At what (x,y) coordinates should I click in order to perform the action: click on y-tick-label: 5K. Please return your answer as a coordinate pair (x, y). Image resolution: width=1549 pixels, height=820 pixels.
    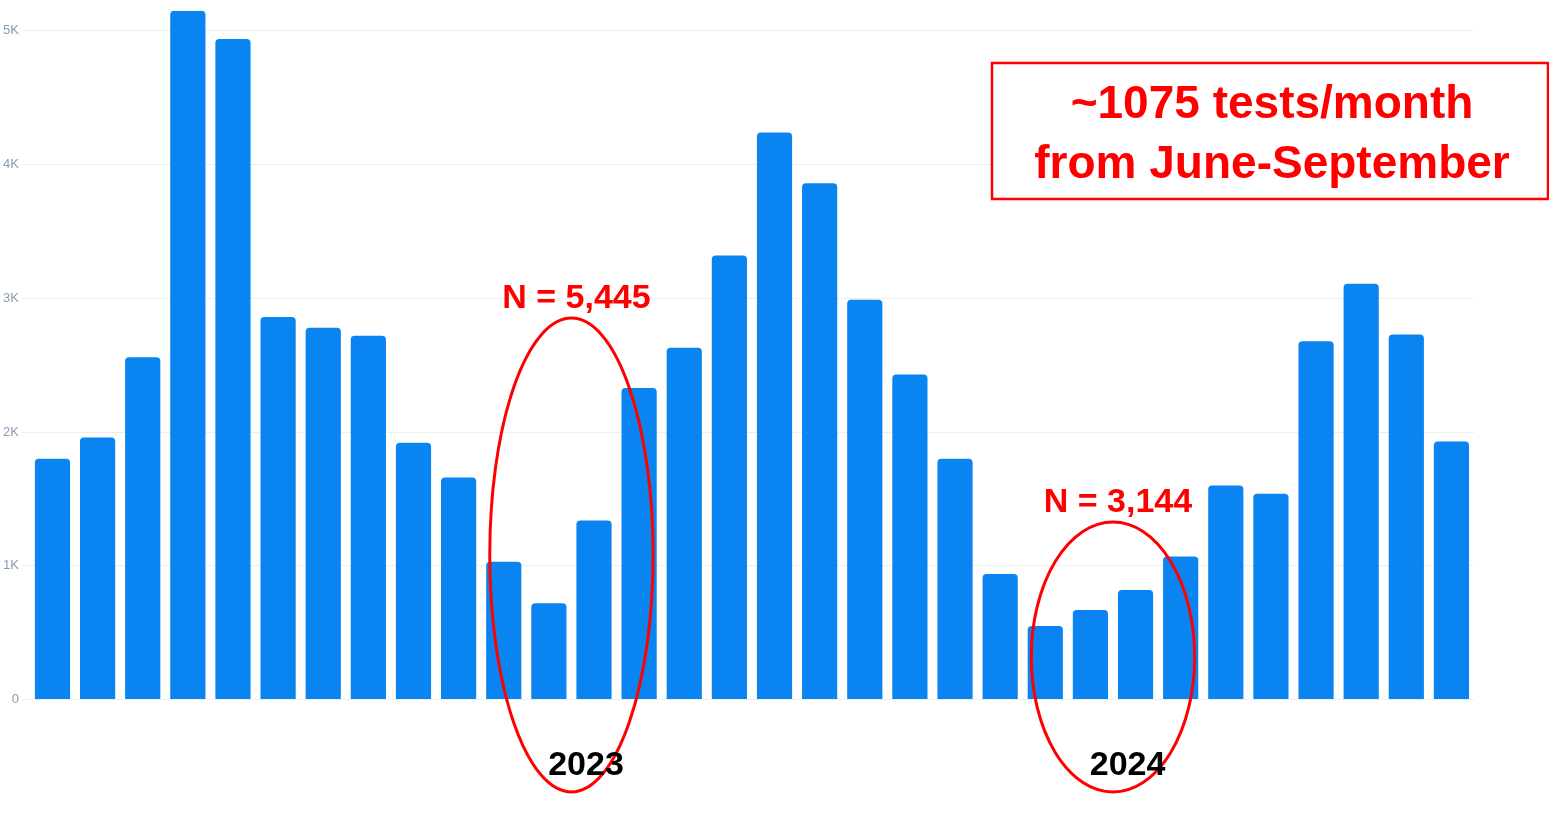
    Looking at the image, I should click on (11, 30).